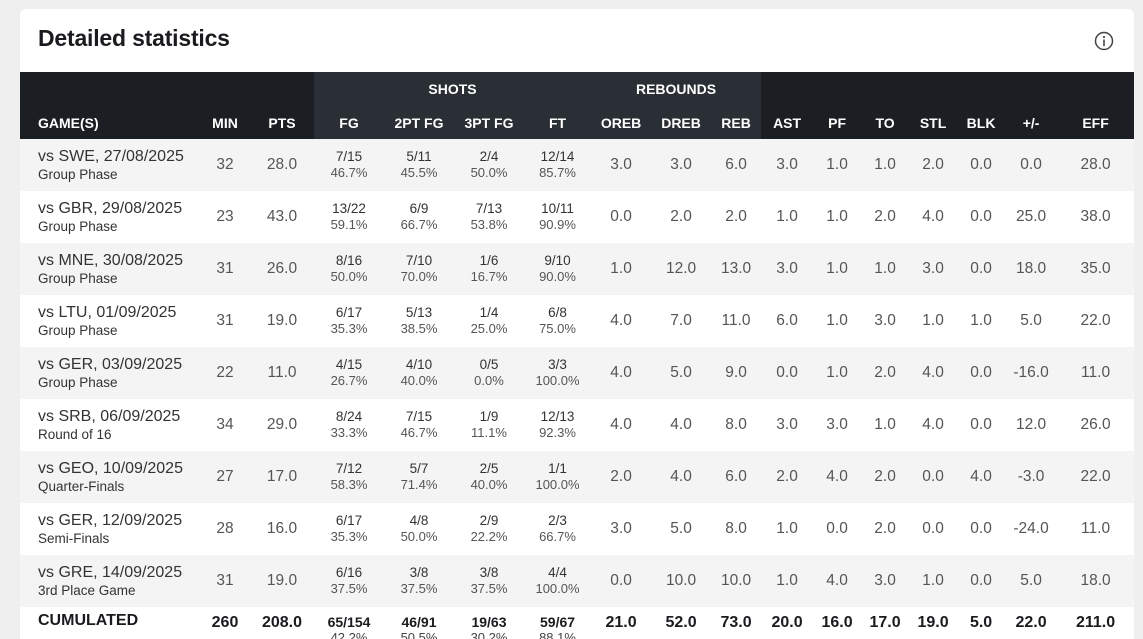 The image size is (1143, 639). Describe the element at coordinates (787, 373) in the screenshot. I see `cell-ast: 0.0` at that location.